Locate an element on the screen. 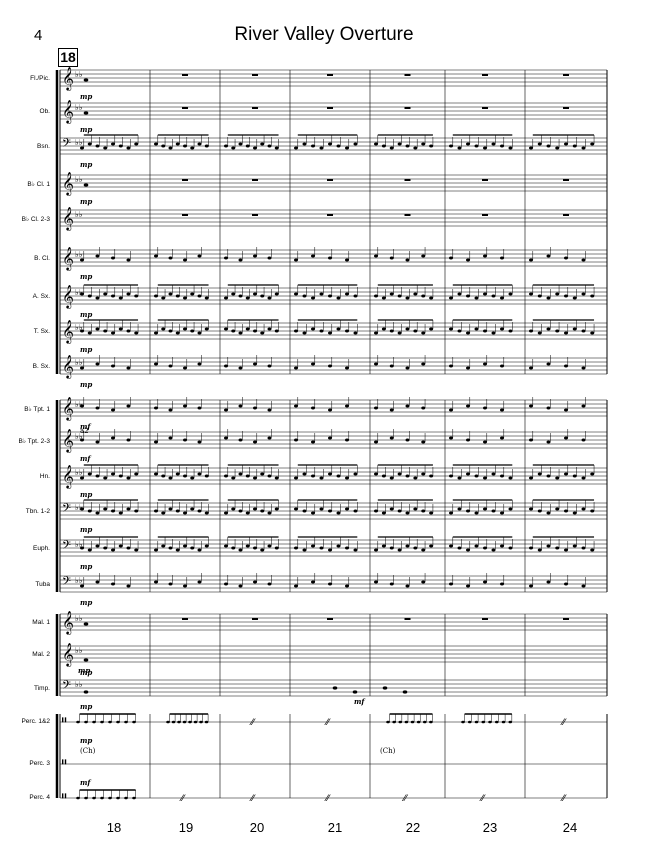  page-number: 4 is located at coordinates (38, 35).